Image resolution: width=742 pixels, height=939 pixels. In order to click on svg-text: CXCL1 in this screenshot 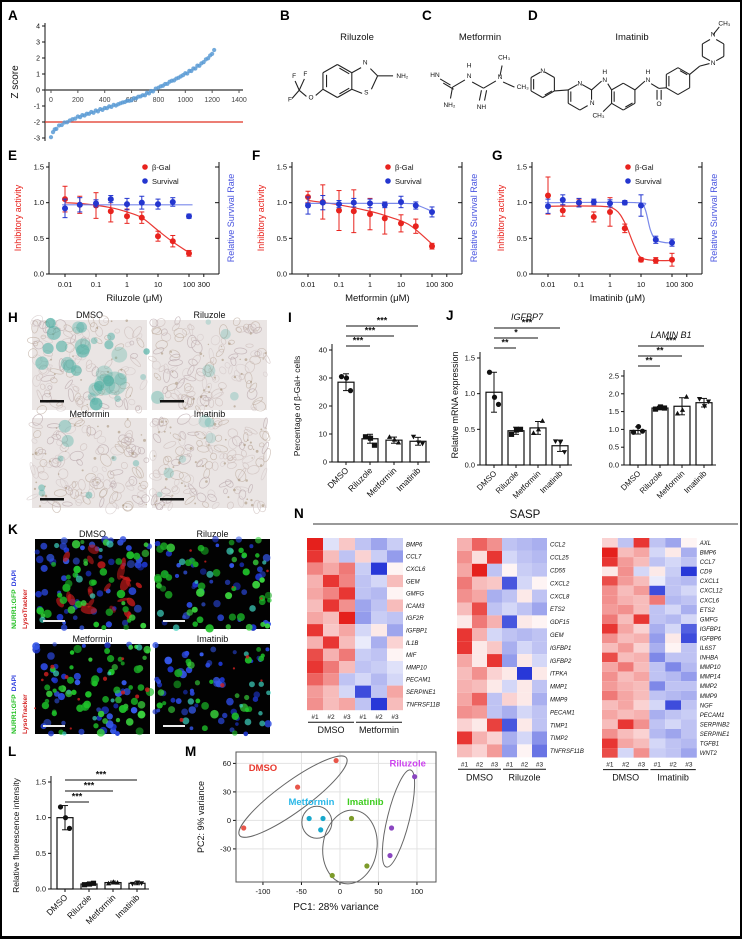, I will do `click(709, 582)`.